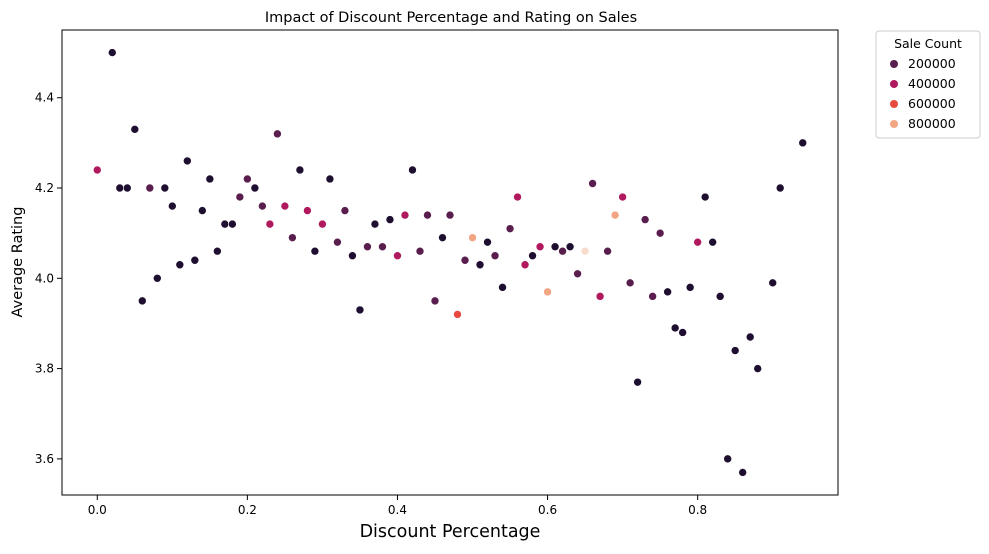 The height and width of the screenshot is (554, 989). What do you see at coordinates (547, 510) in the screenshot?
I see `x-tick-label: 0.6` at bounding box center [547, 510].